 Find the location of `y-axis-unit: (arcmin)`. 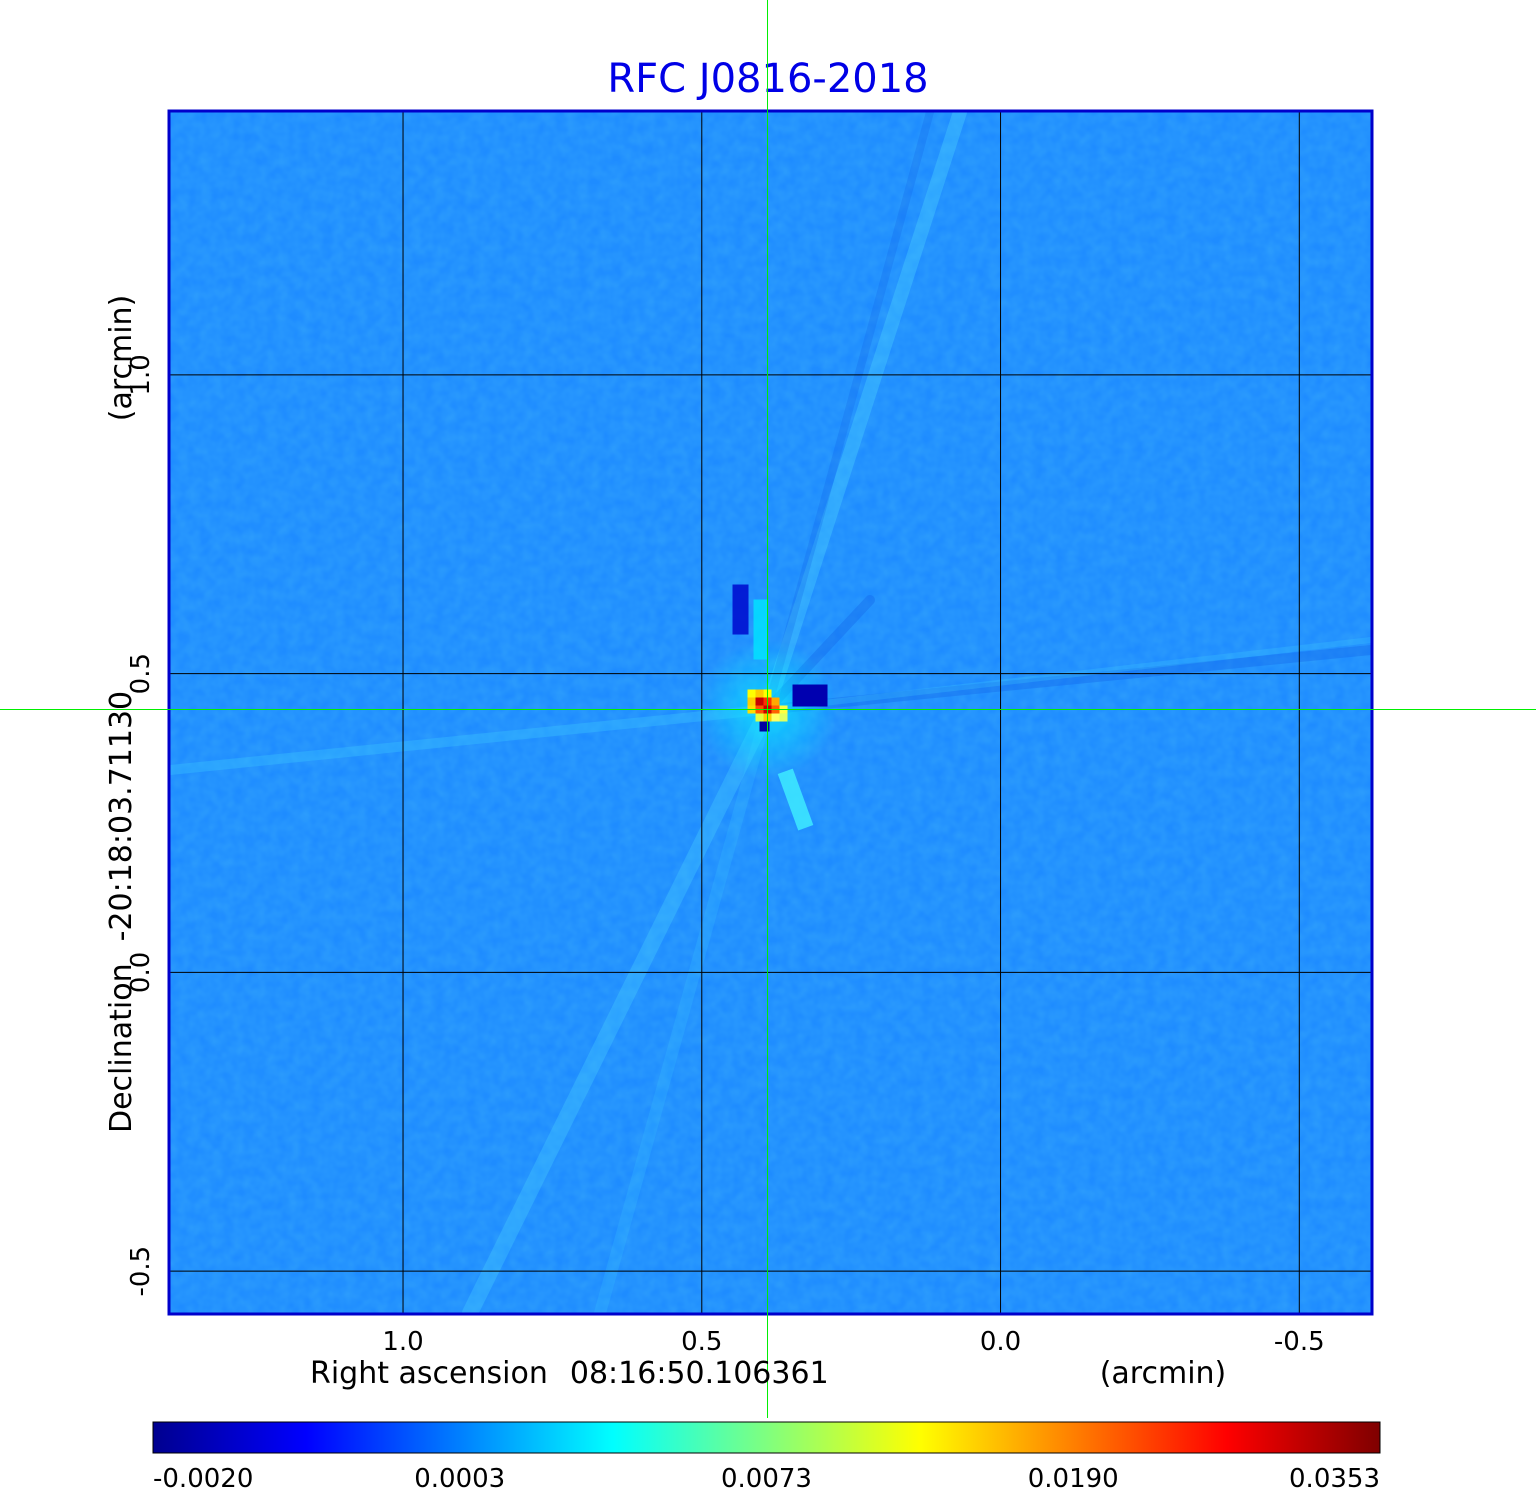

y-axis-unit: (arcmin) is located at coordinates (121, 358).